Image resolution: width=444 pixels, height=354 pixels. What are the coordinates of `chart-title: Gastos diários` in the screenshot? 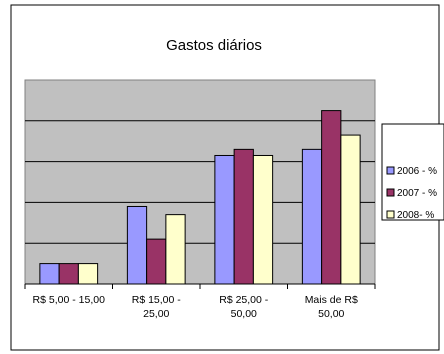 It's located at (214, 45).